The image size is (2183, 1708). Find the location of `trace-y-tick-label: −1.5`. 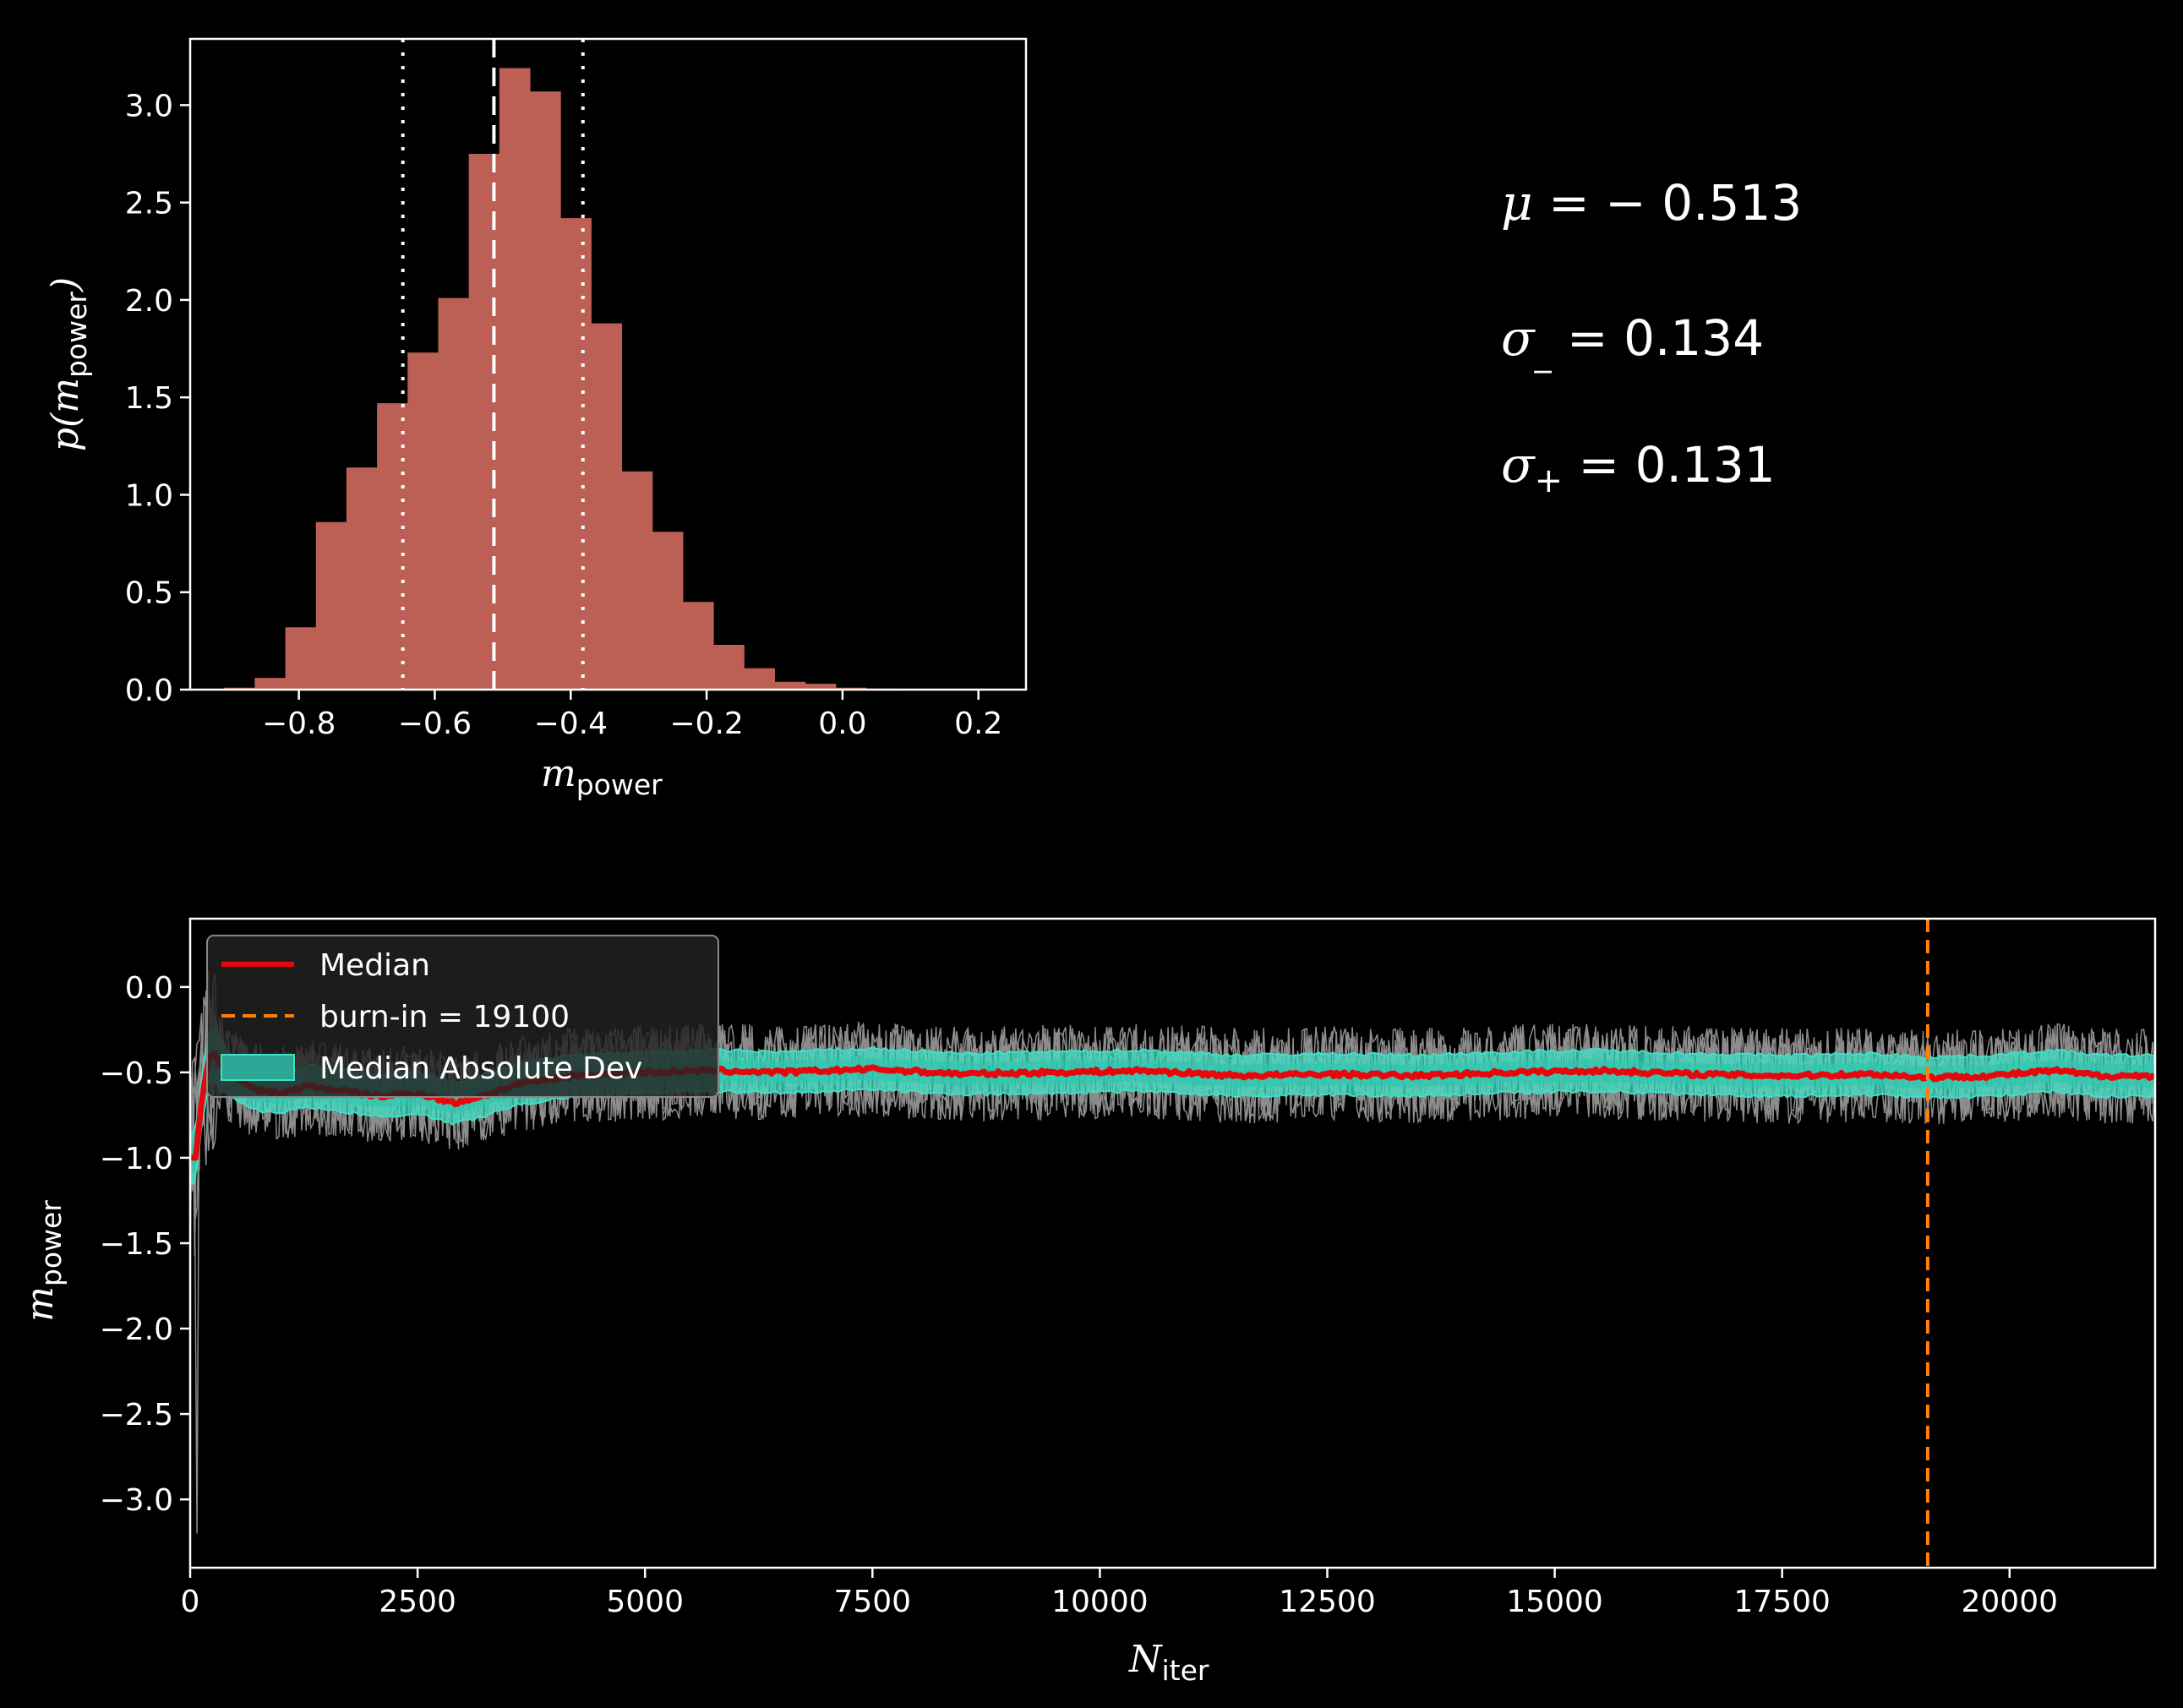

trace-y-tick-label: −1.5 is located at coordinates (136, 1244).